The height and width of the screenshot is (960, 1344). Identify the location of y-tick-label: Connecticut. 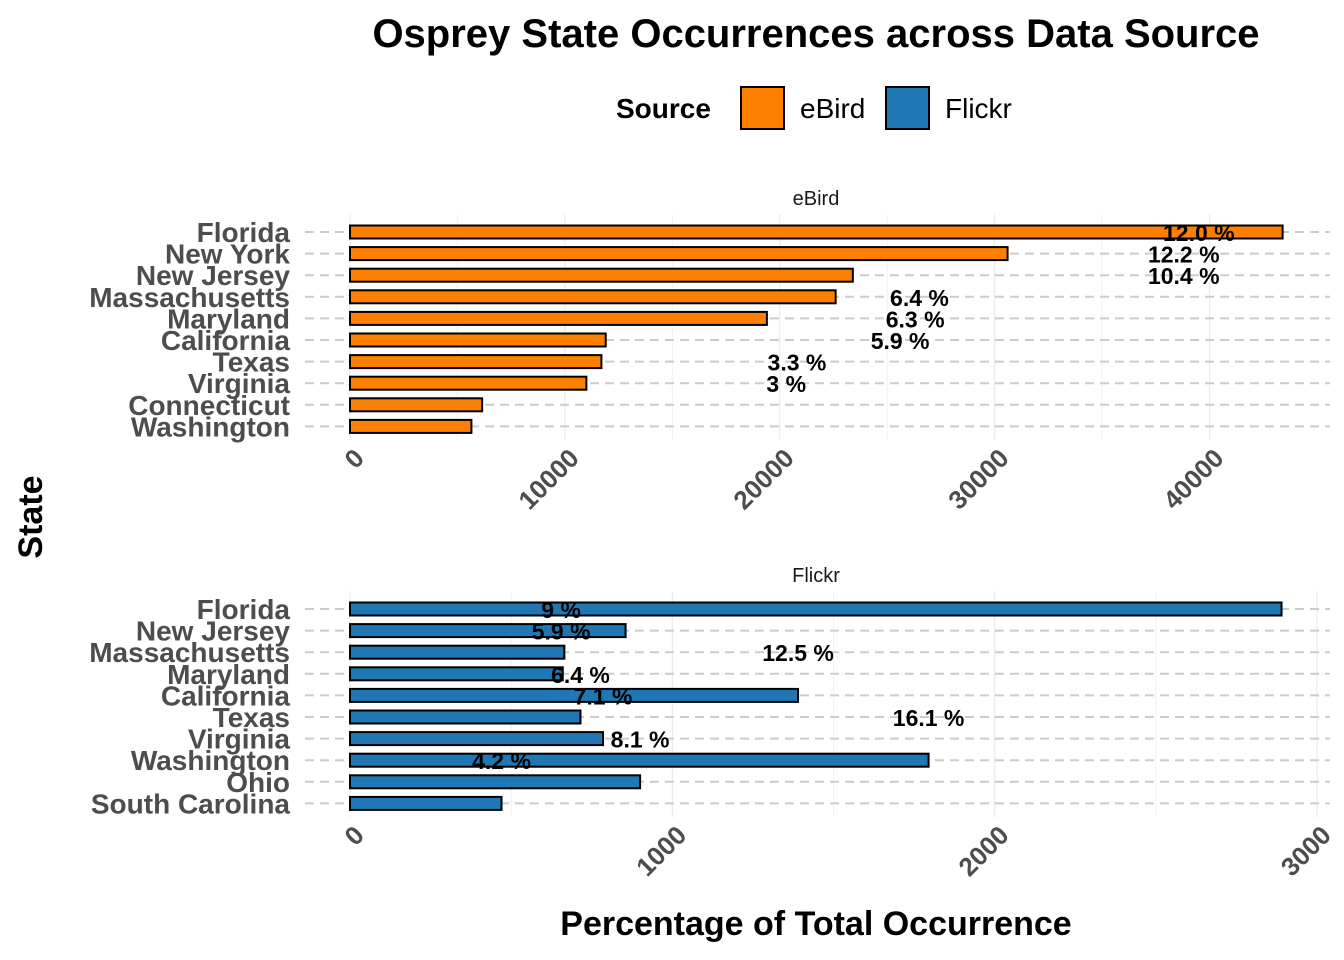
(209, 405).